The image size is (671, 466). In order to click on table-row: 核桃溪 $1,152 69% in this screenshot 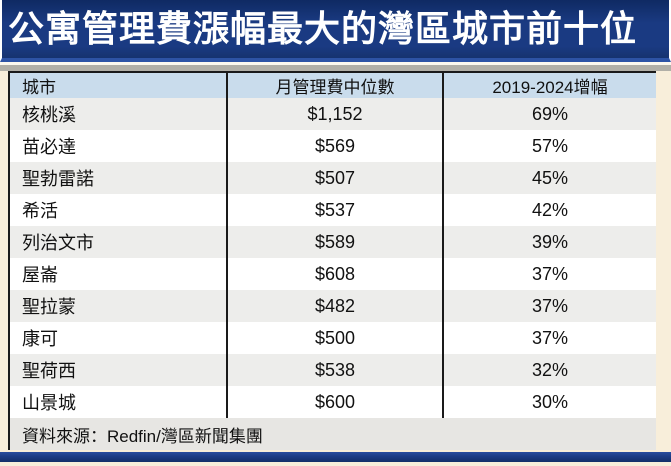, I will do `click(332, 114)`.